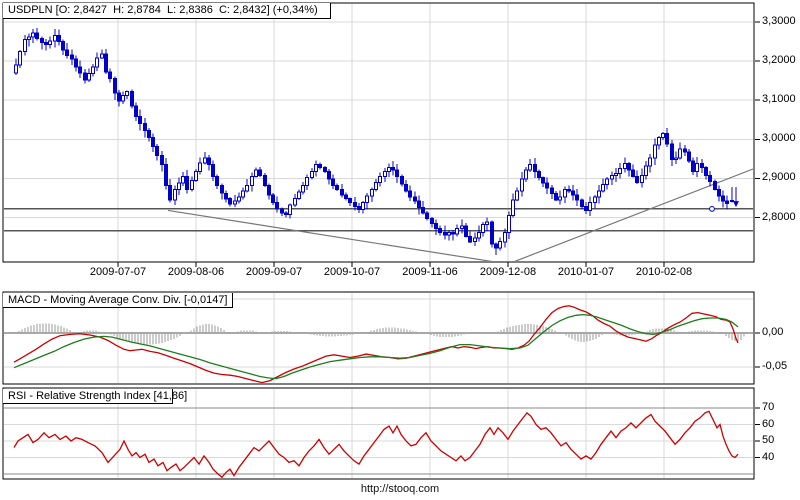 The width and height of the screenshot is (800, 500). What do you see at coordinates (779, 99) in the screenshot?
I see `main-y-axis-label: 3,1000` at bounding box center [779, 99].